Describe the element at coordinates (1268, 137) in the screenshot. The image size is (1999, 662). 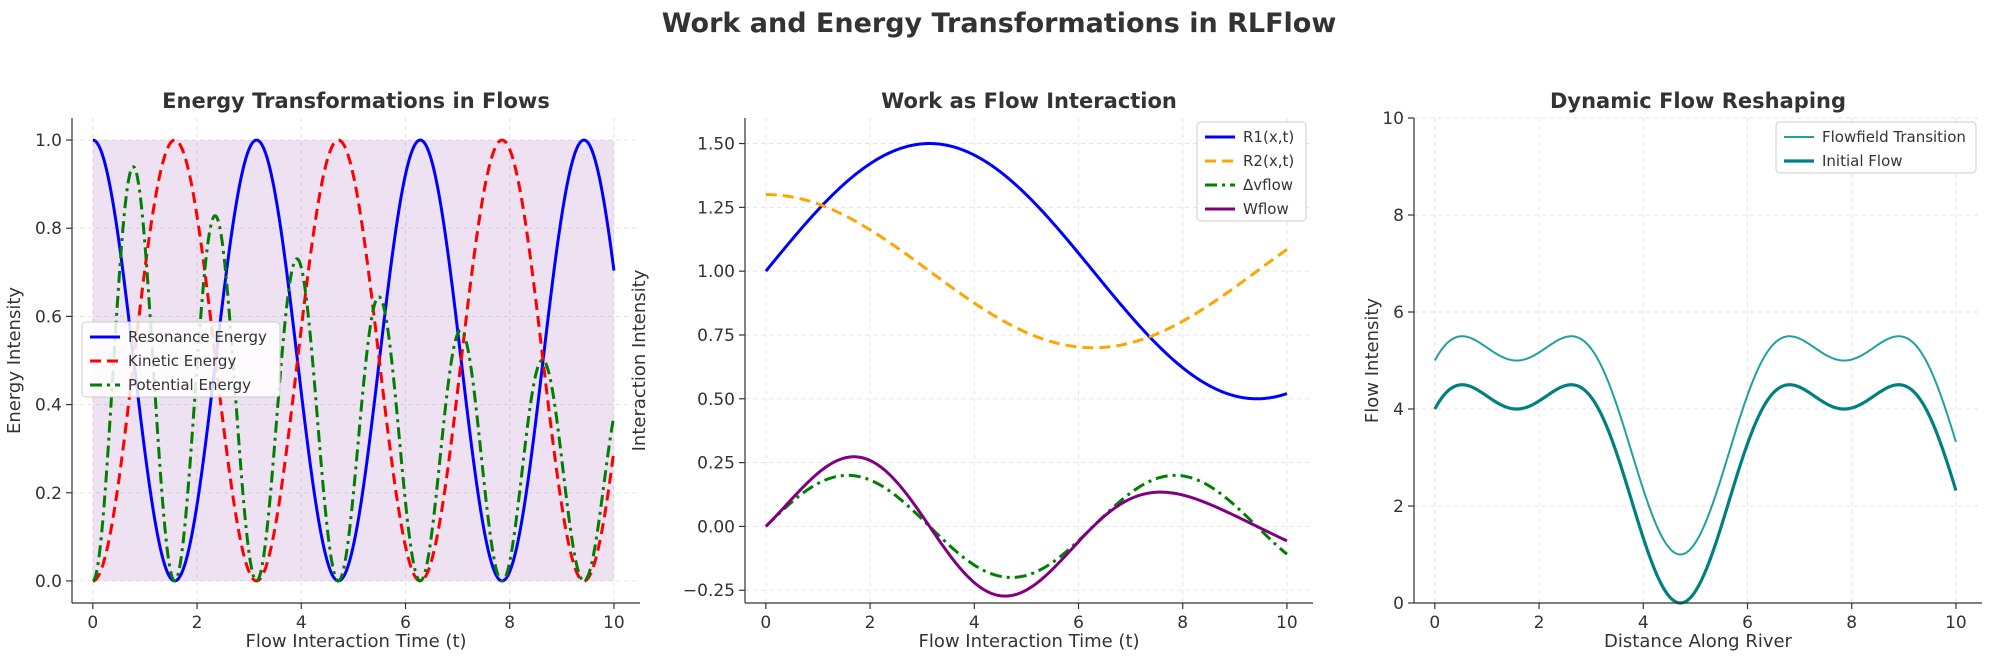
I see `legend-label: R1(x,t)` at that location.